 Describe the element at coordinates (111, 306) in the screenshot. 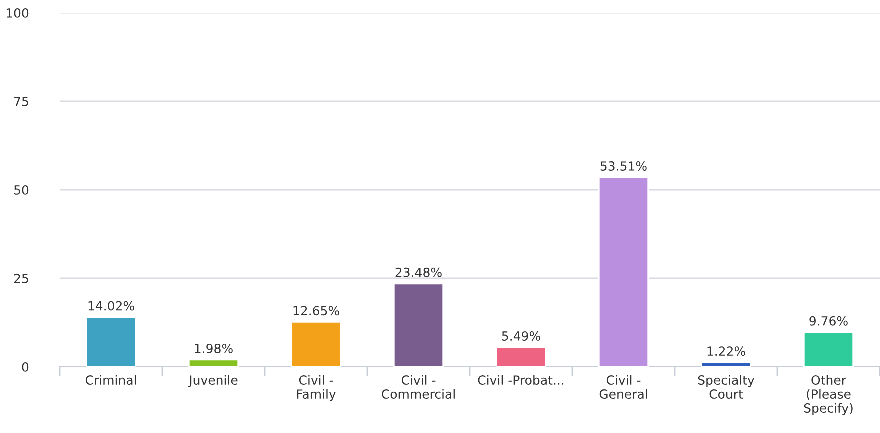

I see `data-label: 14.02%` at that location.